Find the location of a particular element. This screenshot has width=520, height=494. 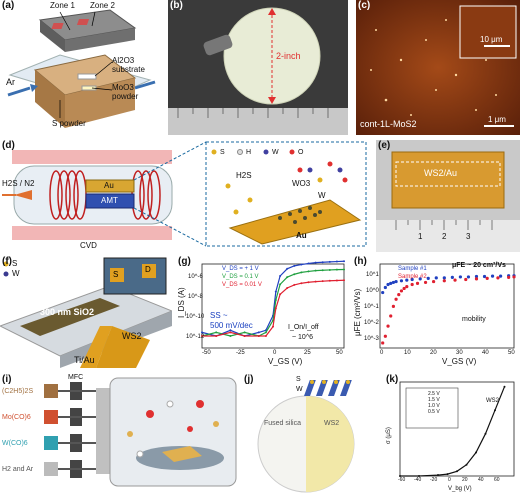

inset-legend: 1.5 V is located at coordinates (434, 400).